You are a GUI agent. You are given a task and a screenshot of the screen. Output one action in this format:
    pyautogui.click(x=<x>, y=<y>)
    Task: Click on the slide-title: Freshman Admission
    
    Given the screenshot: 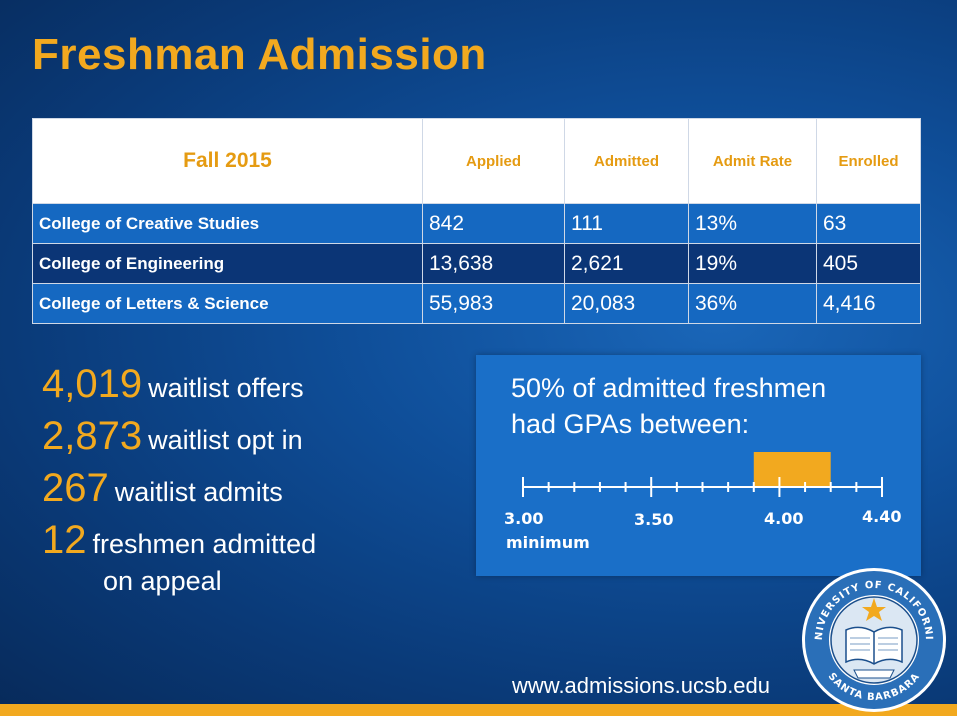 What is the action you would take?
    pyautogui.click(x=259, y=54)
    